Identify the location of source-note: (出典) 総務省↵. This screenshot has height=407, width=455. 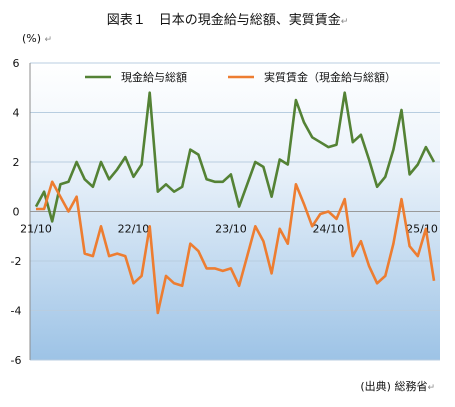
(397, 386).